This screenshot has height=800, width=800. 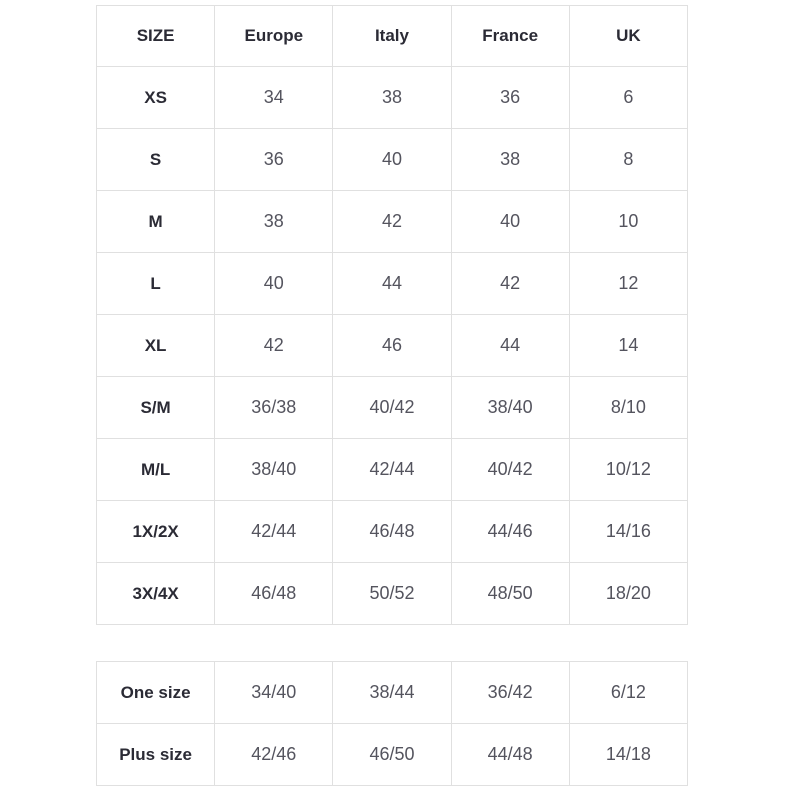 I want to click on table-row: 1X/2X 42/44 46/48 44/46 14/16, so click(x=392, y=531).